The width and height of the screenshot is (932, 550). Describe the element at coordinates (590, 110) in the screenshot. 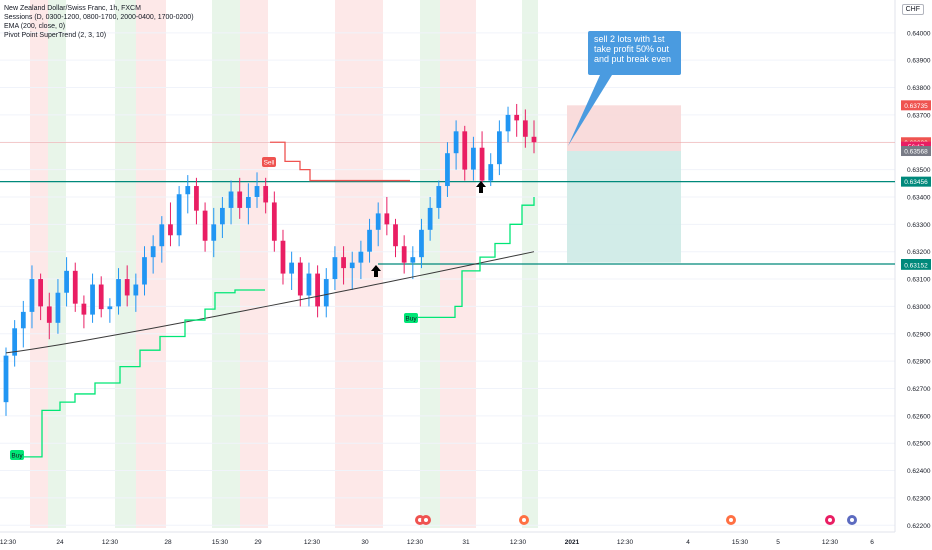

I see `callout-pointer` at that location.